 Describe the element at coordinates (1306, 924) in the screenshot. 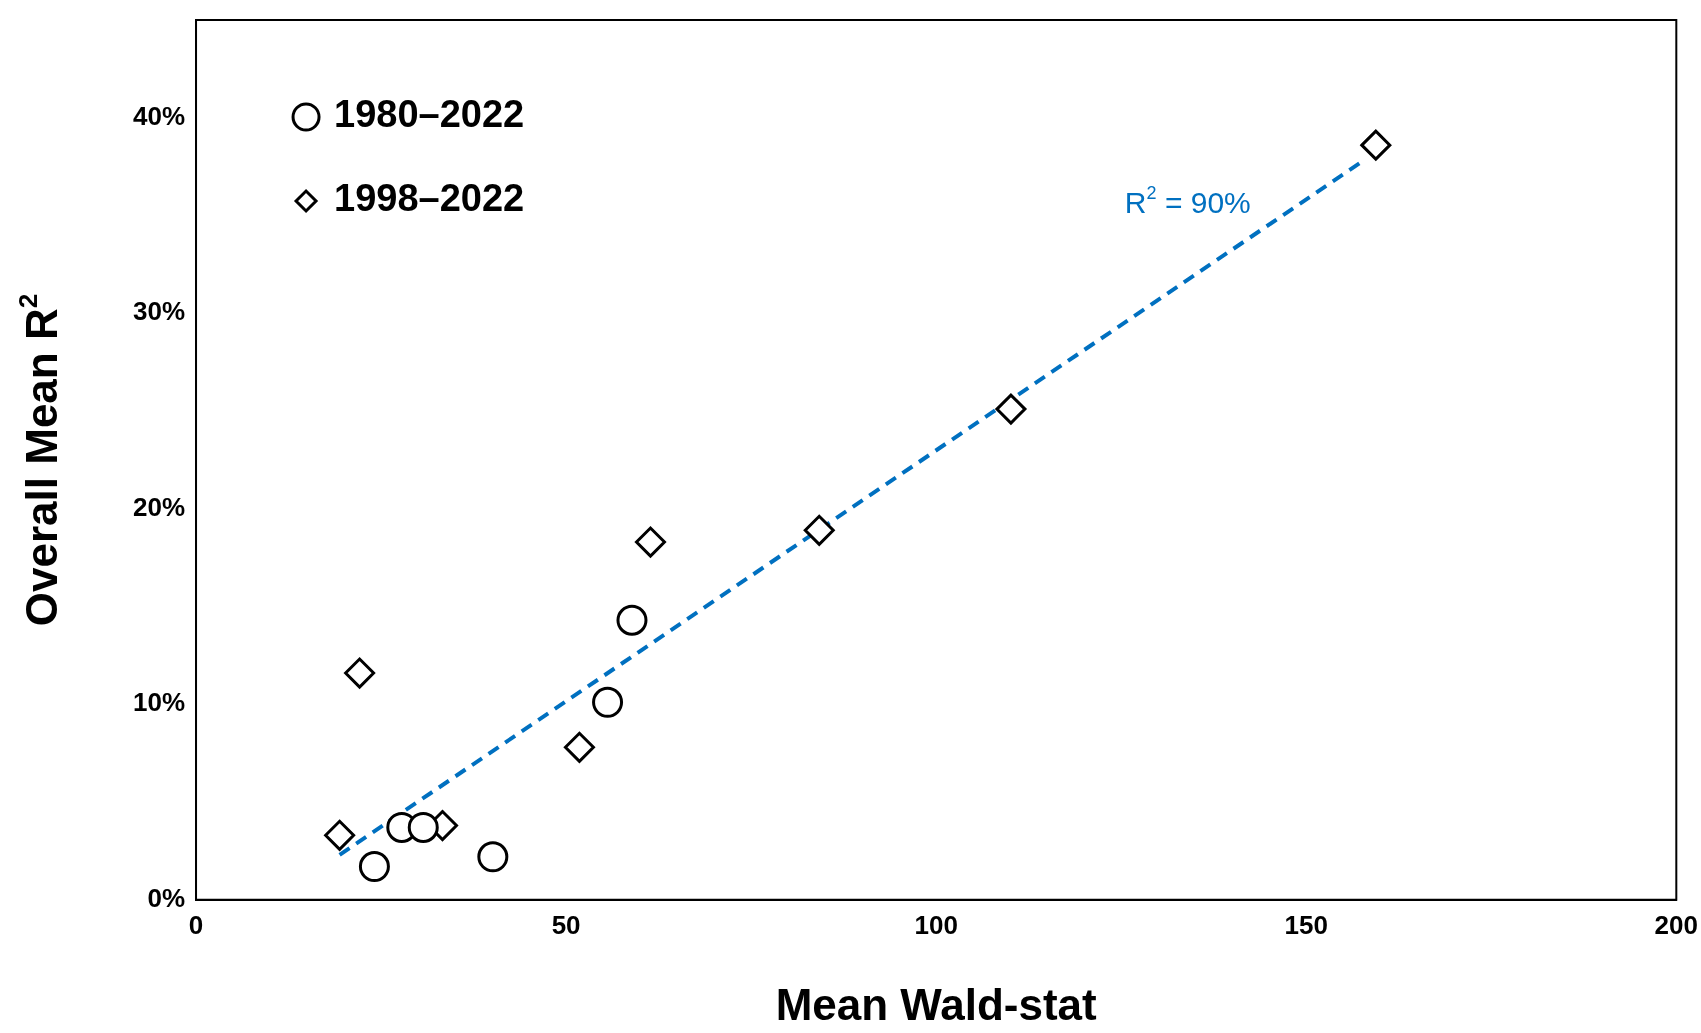

I see `x-tick-label: 150` at that location.